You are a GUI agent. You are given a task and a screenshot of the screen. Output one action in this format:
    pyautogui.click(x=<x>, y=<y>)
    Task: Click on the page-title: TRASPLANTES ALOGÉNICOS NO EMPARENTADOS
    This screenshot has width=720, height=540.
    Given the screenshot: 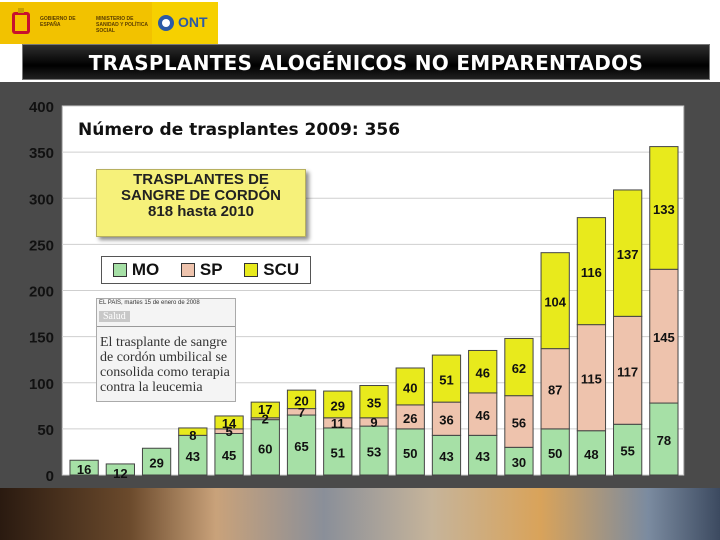 What is the action you would take?
    pyautogui.click(x=366, y=63)
    